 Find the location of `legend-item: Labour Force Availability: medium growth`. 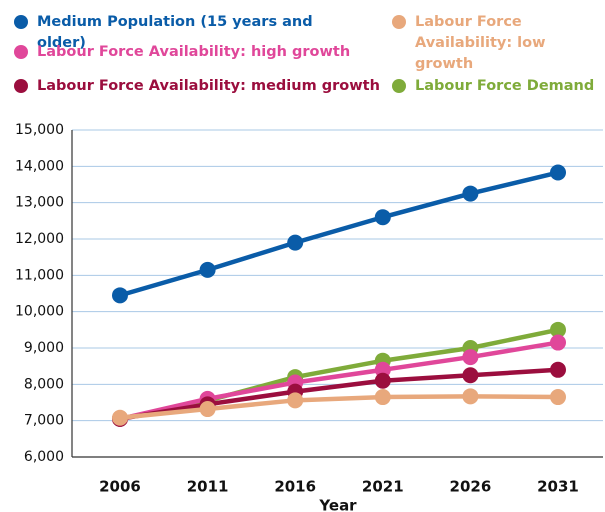

legend-item: Labour Force Availability: medium growth is located at coordinates (204, 86).